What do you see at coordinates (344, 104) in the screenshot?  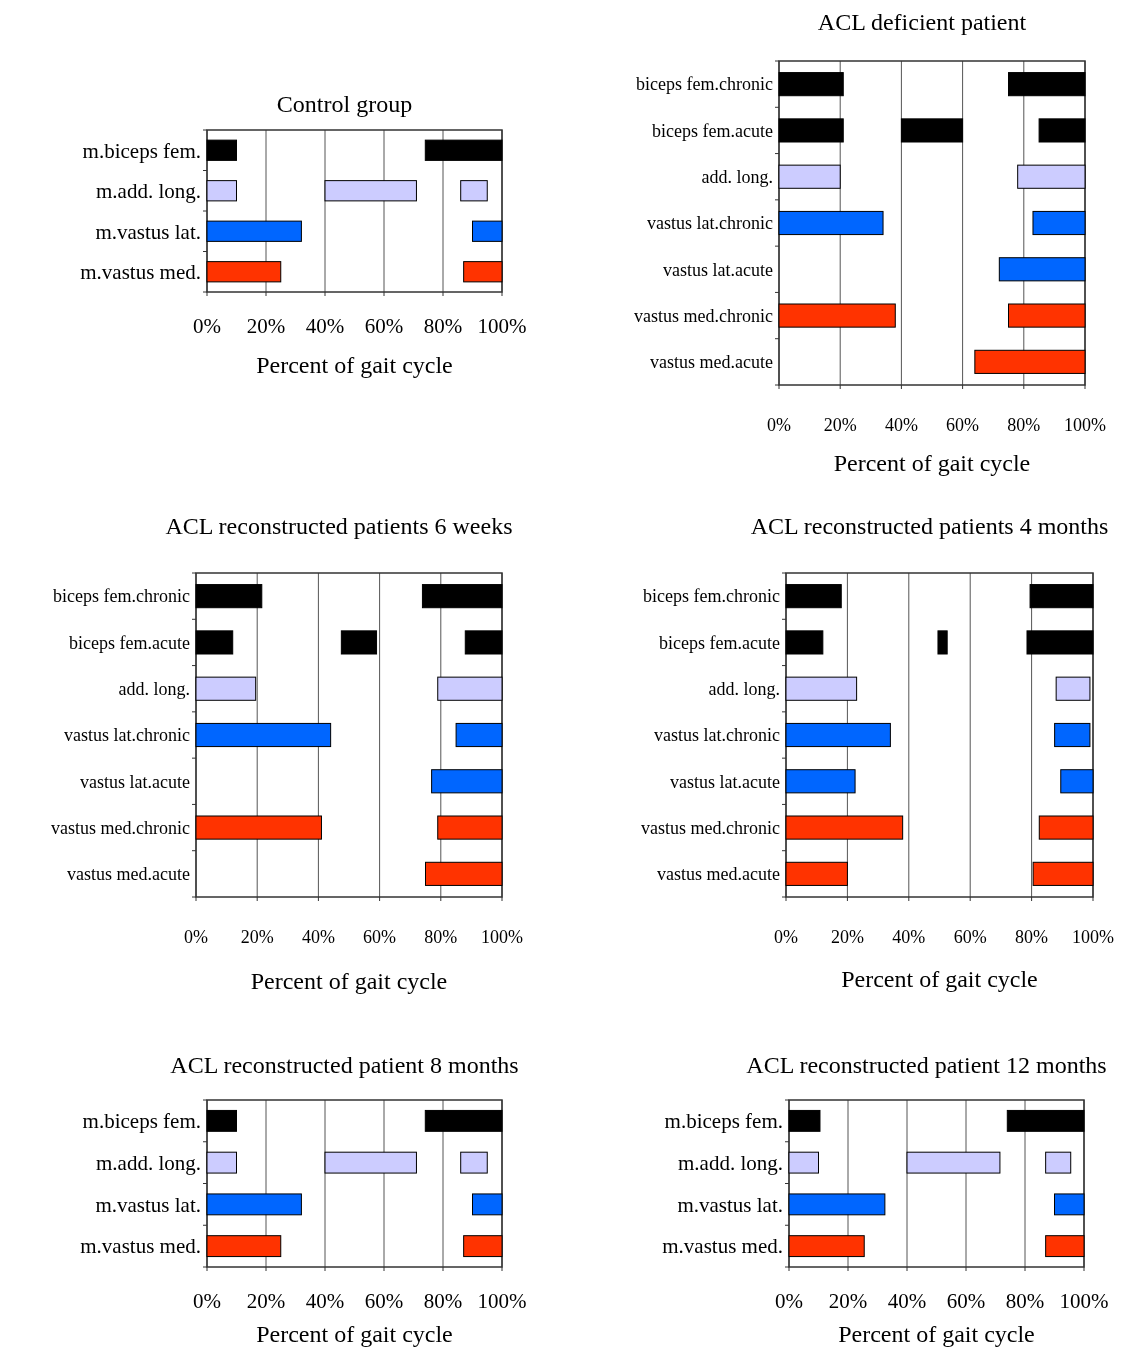 I see `chart-title: Control group` at bounding box center [344, 104].